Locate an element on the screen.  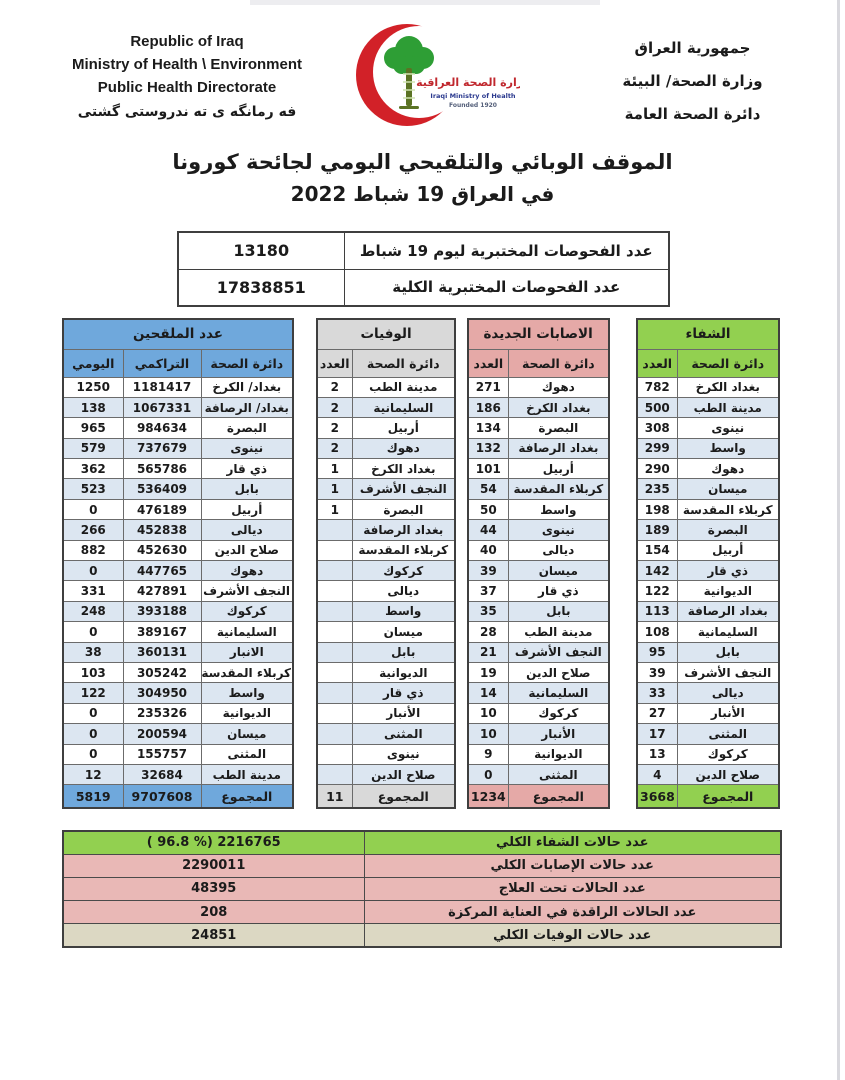
new_infections-directorate-cell: بغداد الكرخ is located at coordinates (559, 407).